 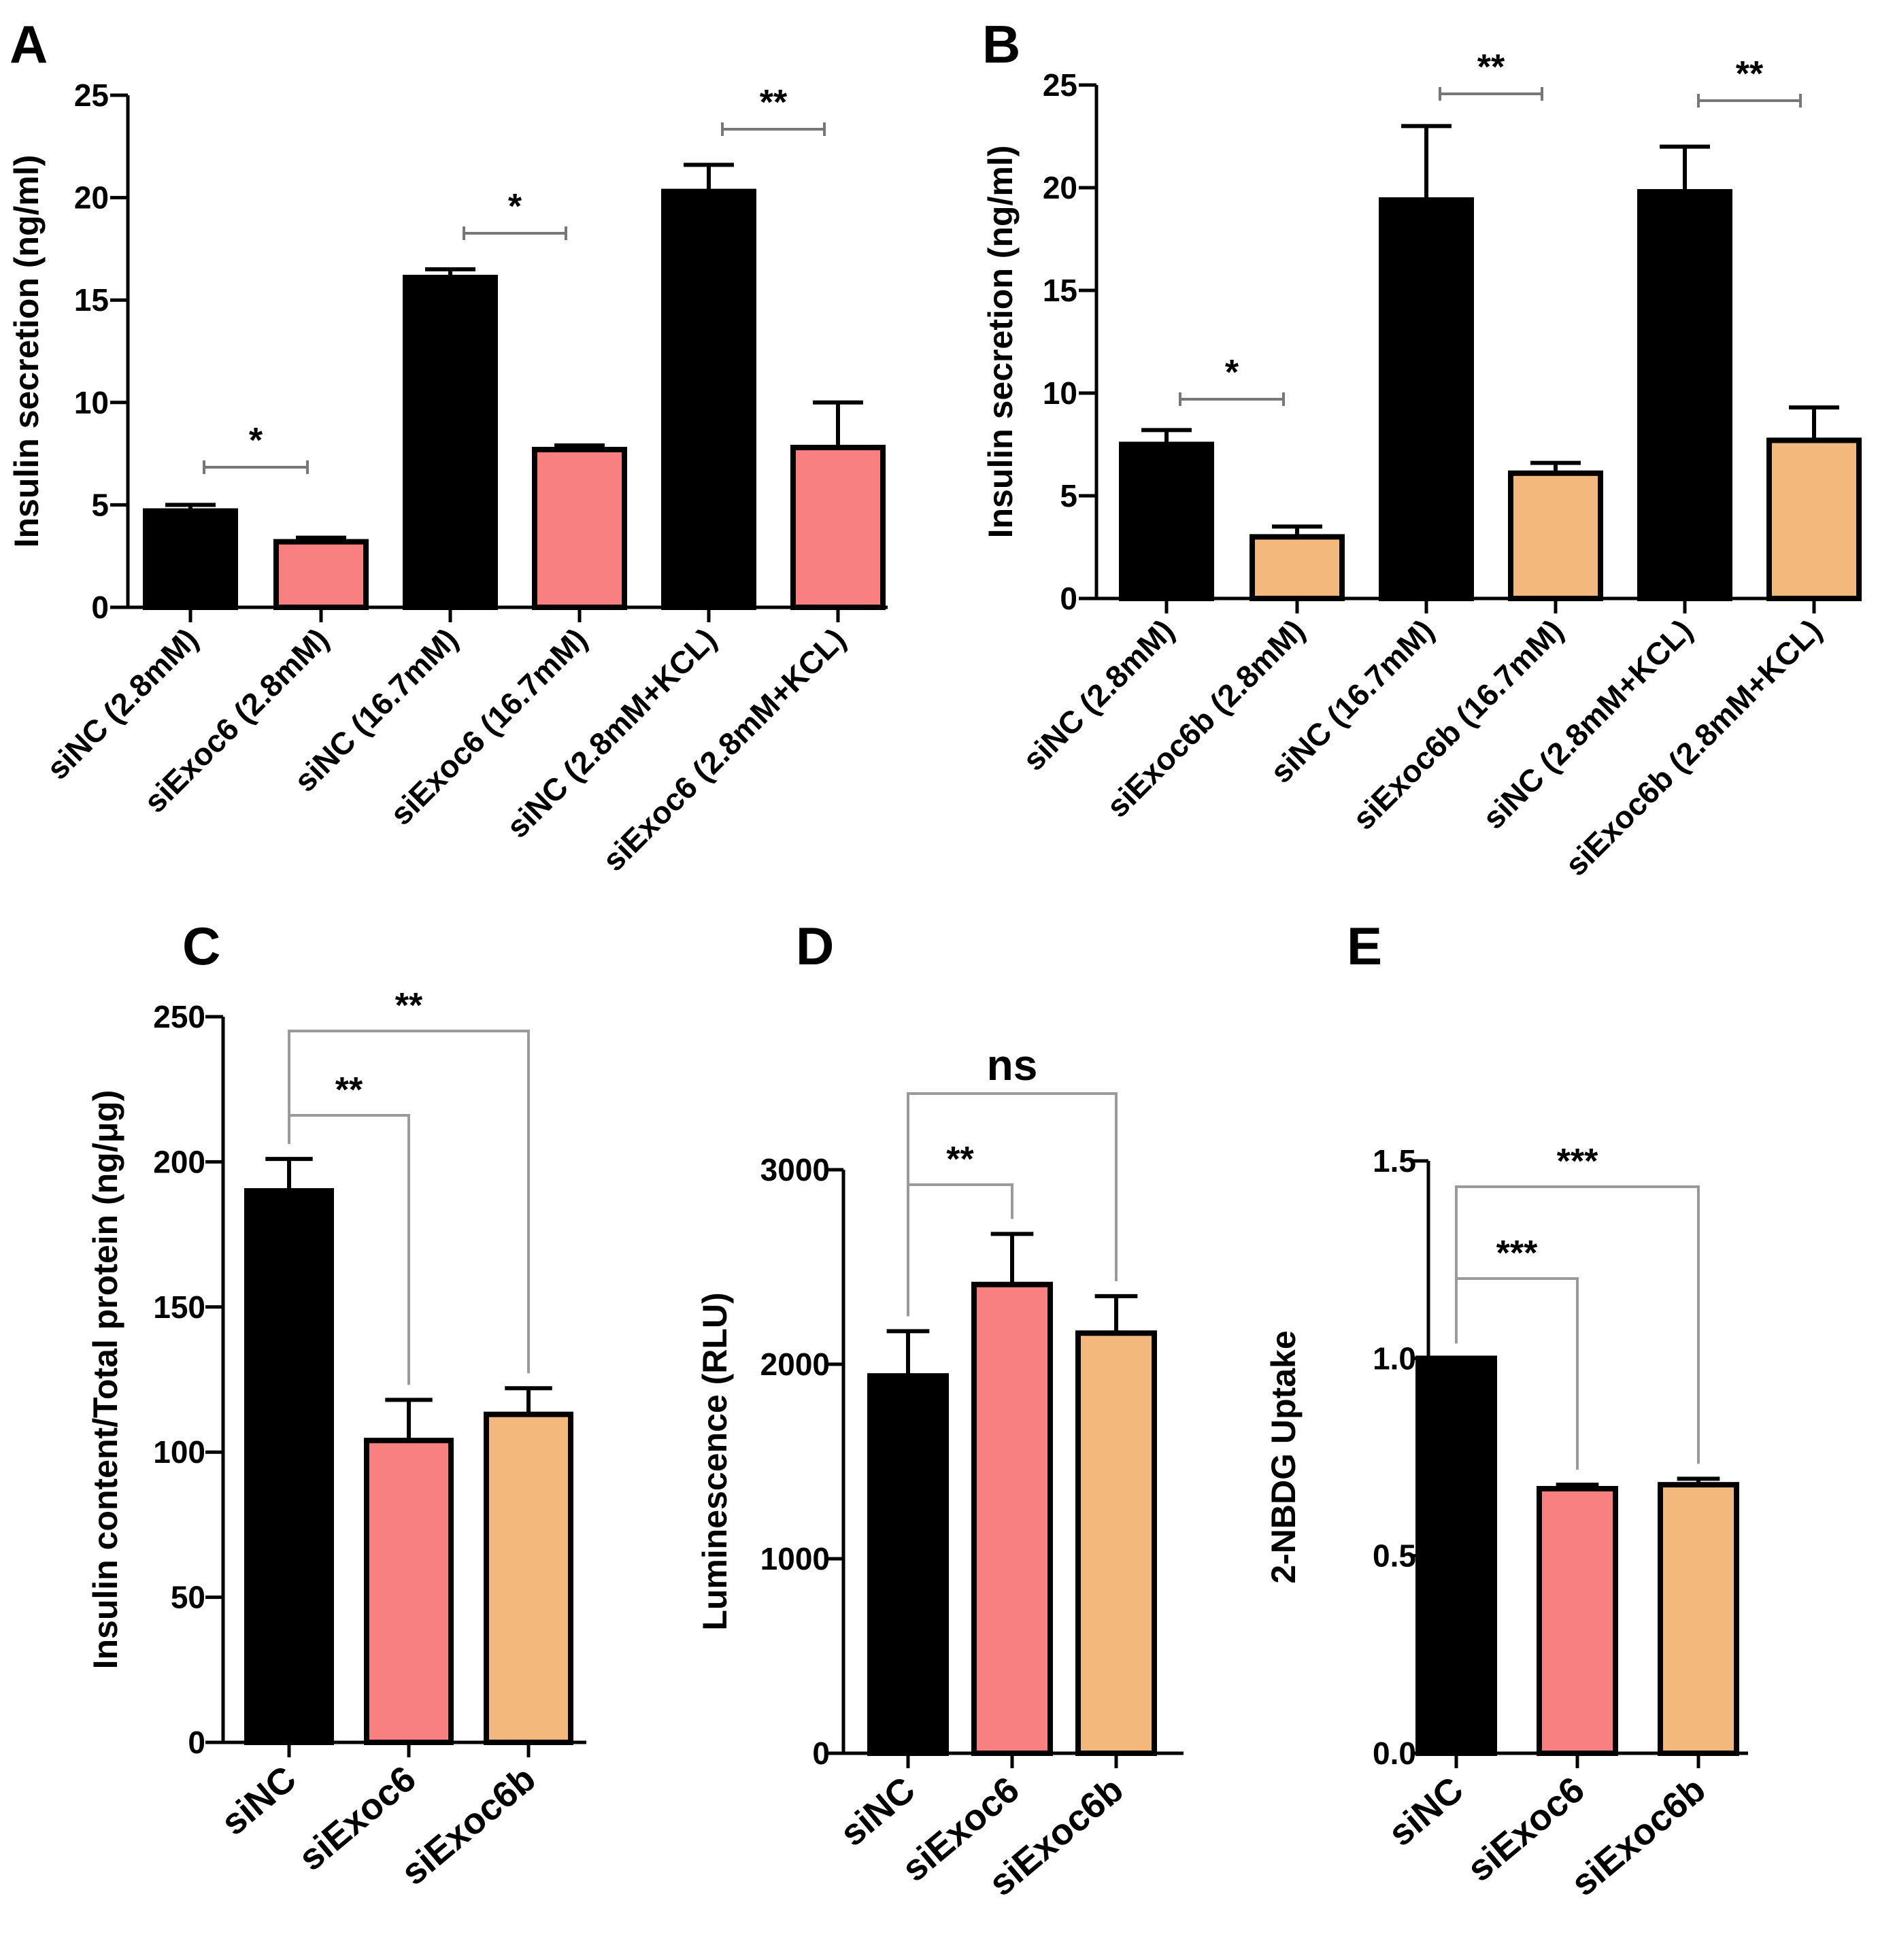 I want to click on y-tick-label: 100, so click(x=179, y=1452).